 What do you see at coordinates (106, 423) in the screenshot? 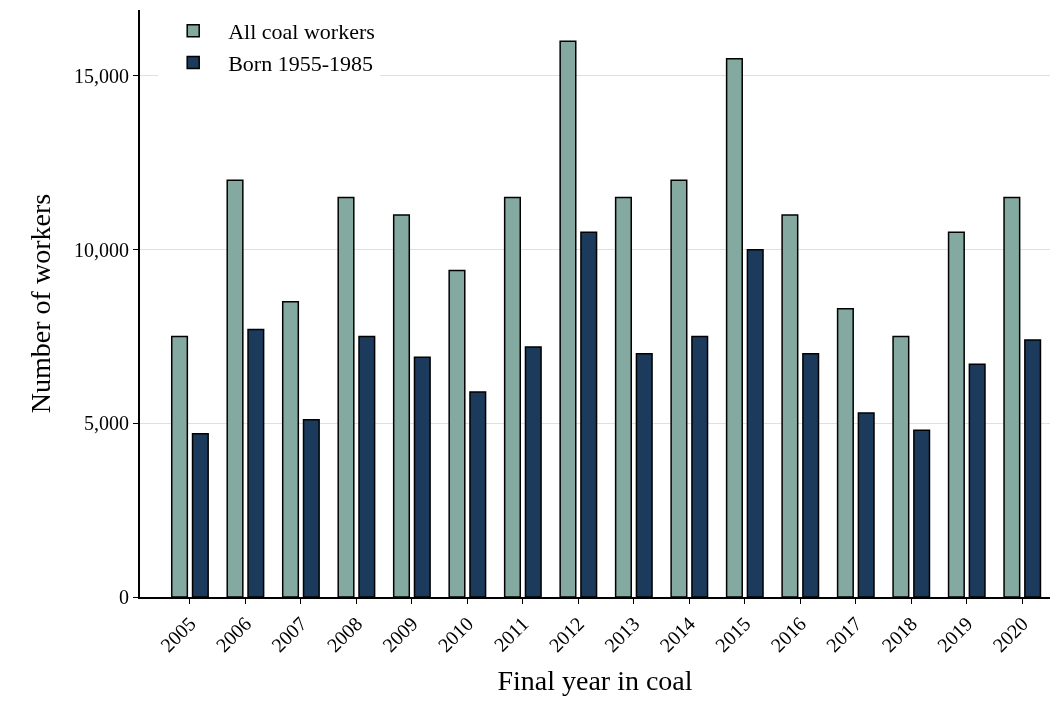
I see `y-tick-label: 5,000` at bounding box center [106, 423].